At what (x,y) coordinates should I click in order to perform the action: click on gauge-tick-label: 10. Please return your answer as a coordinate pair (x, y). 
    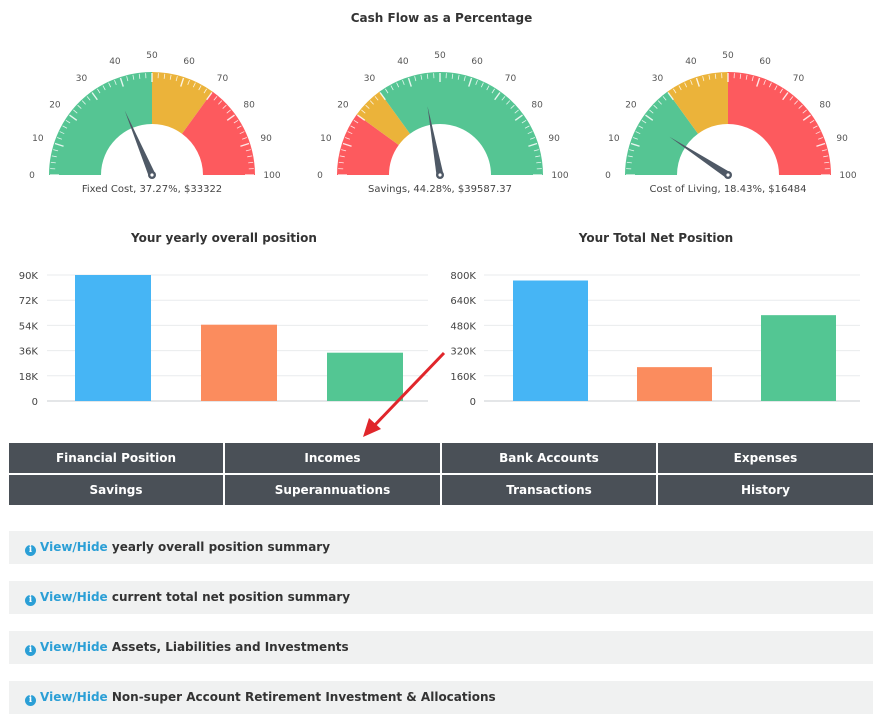
    Looking at the image, I should click on (326, 139).